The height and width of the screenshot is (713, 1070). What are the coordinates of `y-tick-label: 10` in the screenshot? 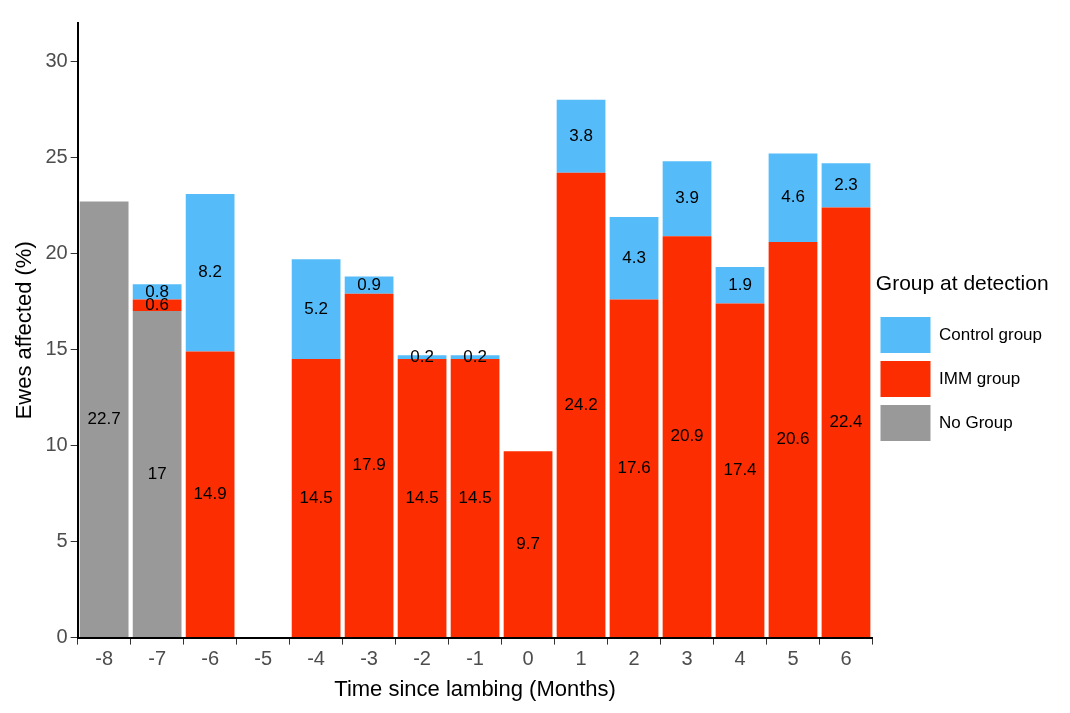 It's located at (56, 444).